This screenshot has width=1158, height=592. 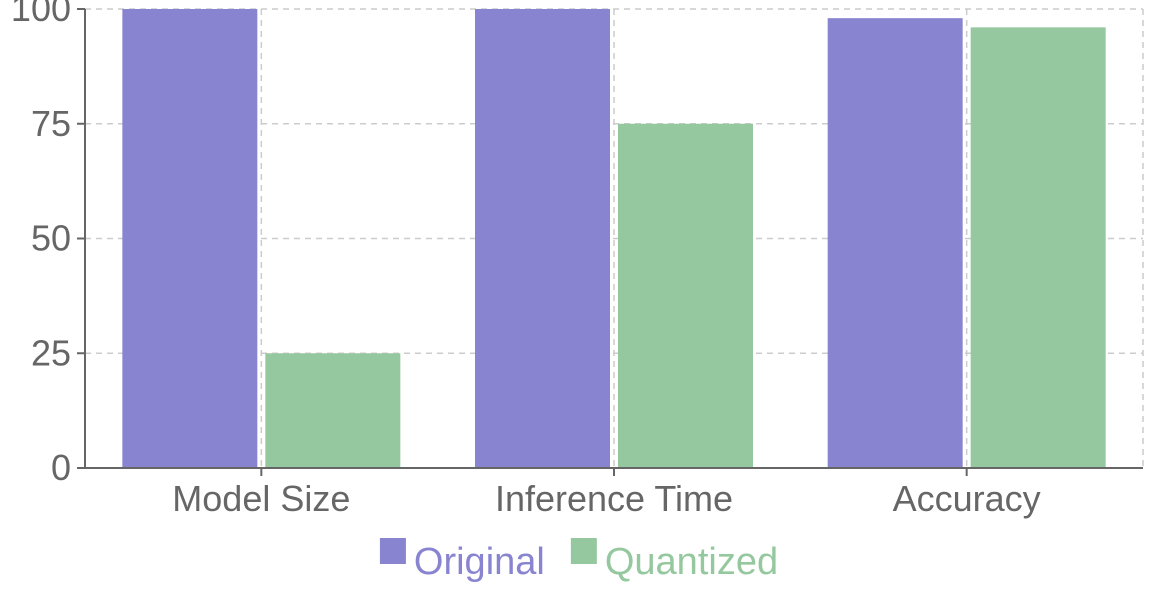 What do you see at coordinates (51, 123) in the screenshot?
I see `y-tick-label: 75` at bounding box center [51, 123].